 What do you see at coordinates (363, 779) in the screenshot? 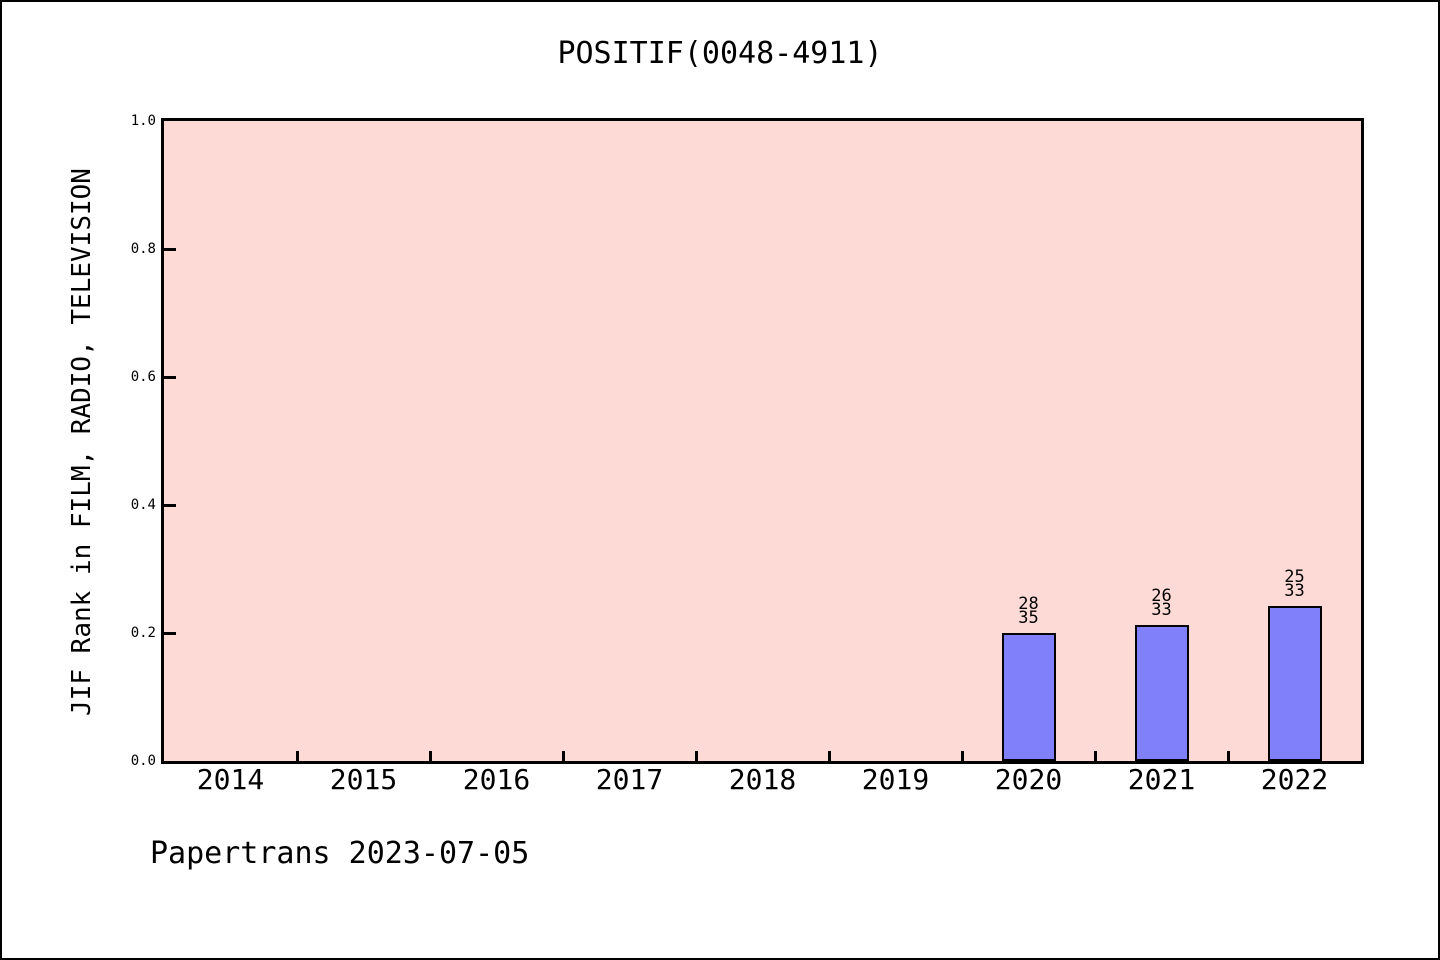
I see `x-tick-label: 2015` at bounding box center [363, 779].